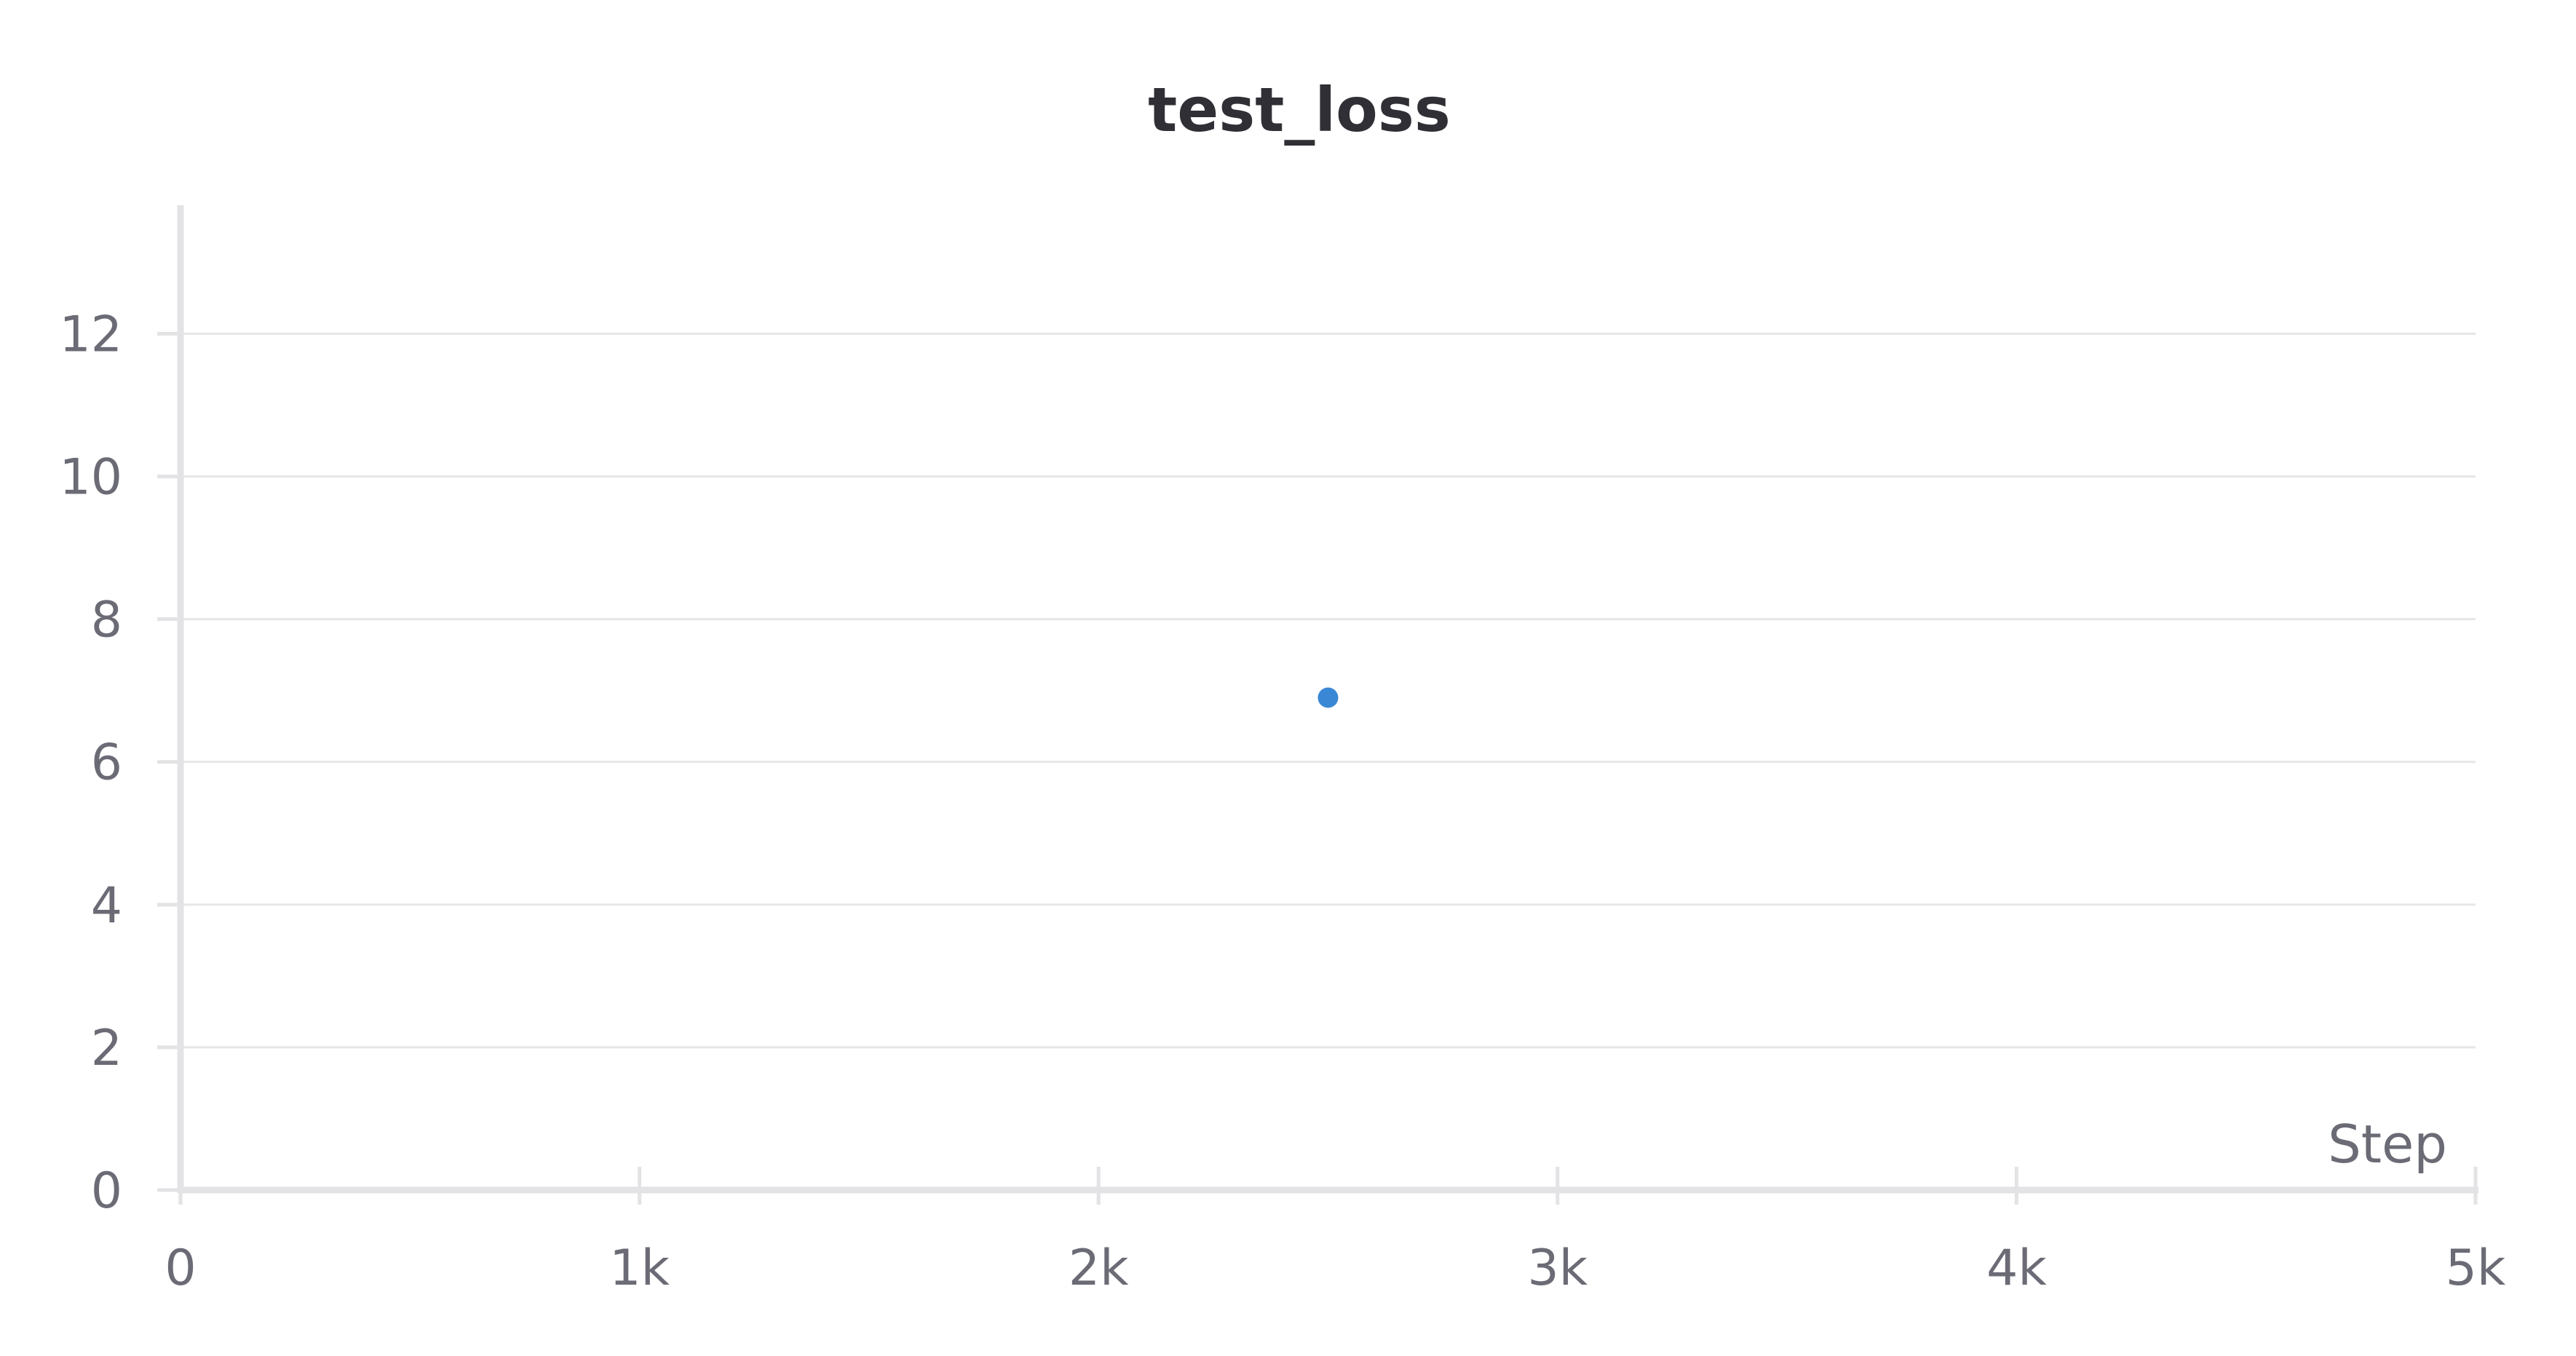 This screenshot has width=2576, height=1356. What do you see at coordinates (106, 763) in the screenshot?
I see `y-tick-label: 6` at bounding box center [106, 763].